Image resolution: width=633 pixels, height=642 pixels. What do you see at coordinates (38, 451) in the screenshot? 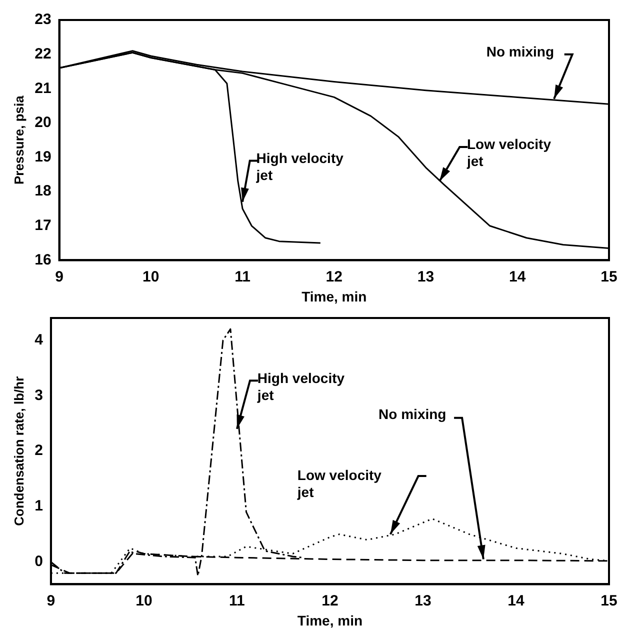
I see `y-tick-label: 2` at bounding box center [38, 451].